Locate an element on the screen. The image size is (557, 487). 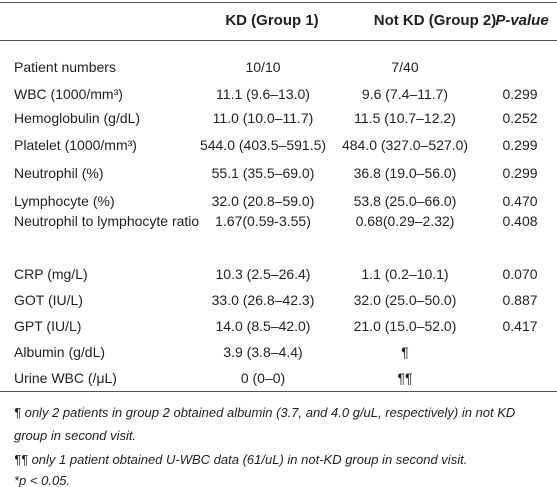
cell: ¶¶ is located at coordinates (405, 378).